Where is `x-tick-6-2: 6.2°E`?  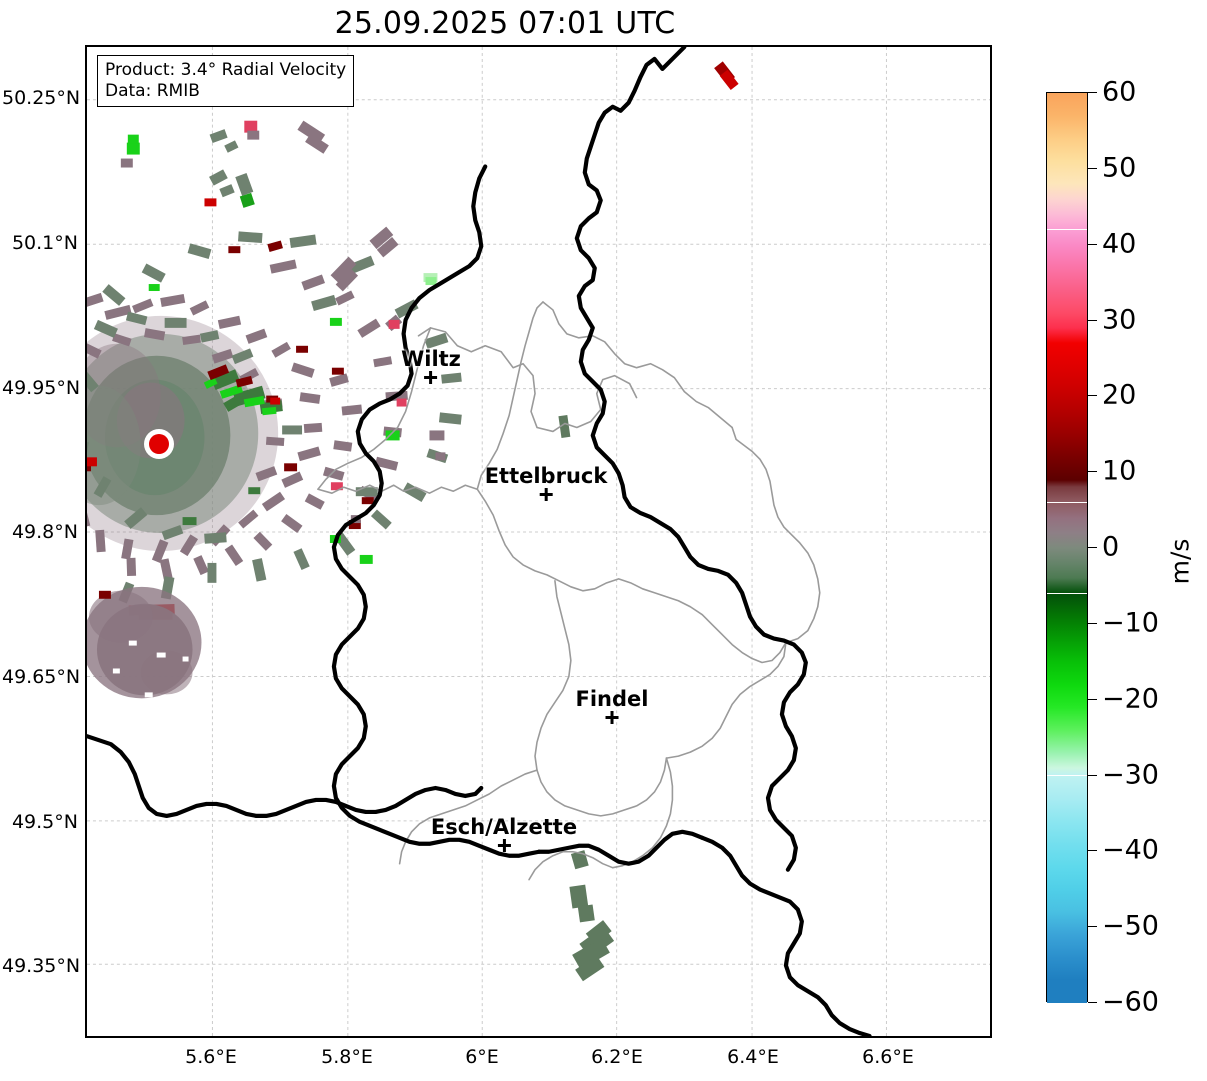 x-tick-6-2: 6.2°E is located at coordinates (617, 1057).